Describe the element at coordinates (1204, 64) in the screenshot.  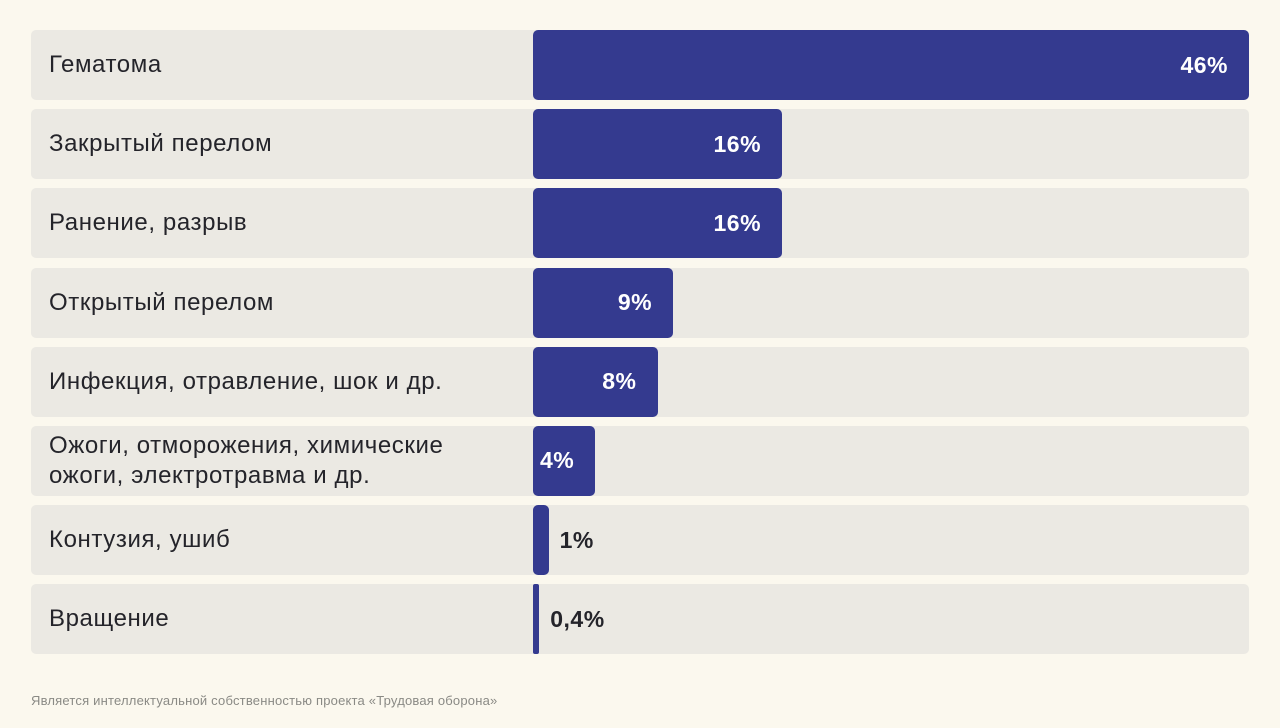
I see `value-label: 46%` at that location.